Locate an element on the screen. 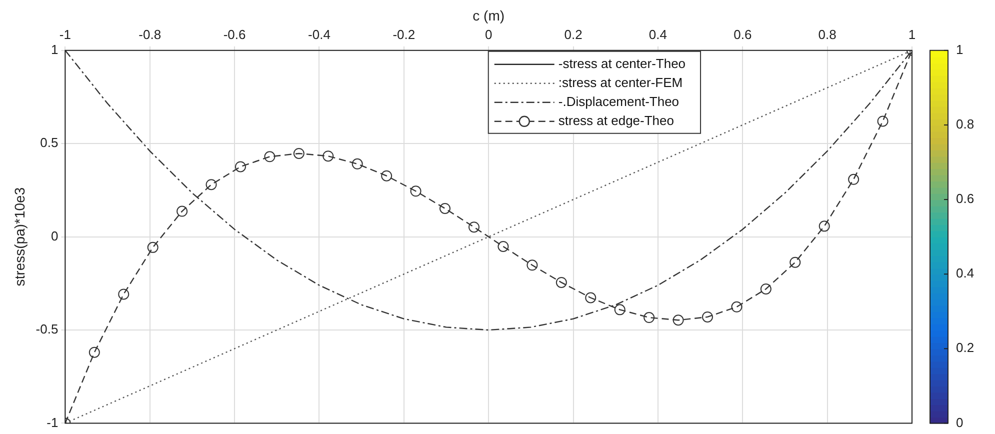 The image size is (995, 434). legend-label: -stress at center-Theo is located at coordinates (622, 63).